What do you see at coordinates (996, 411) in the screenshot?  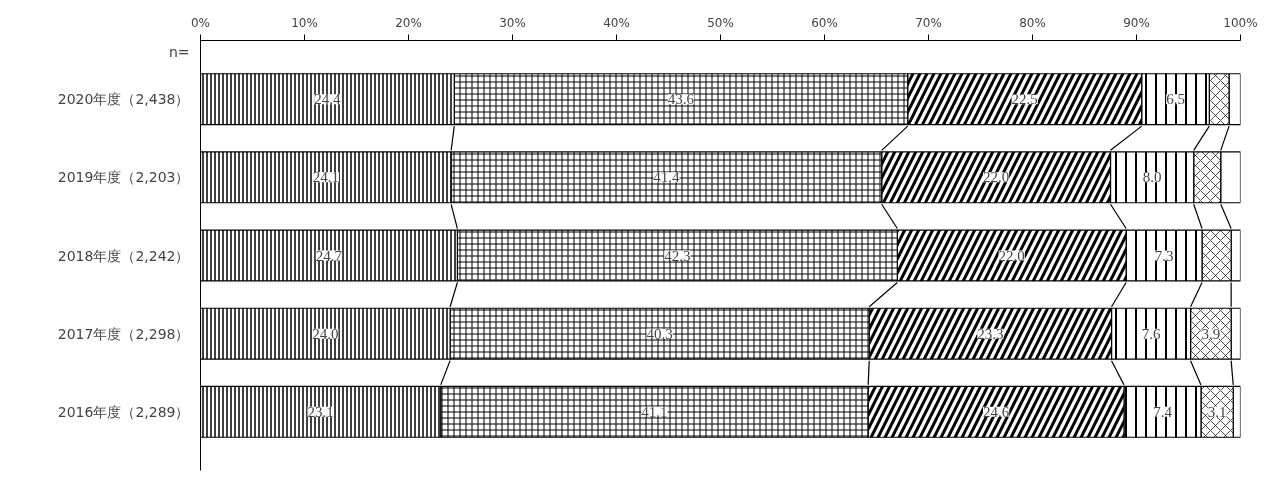 I see `data-label: 24.6` at bounding box center [996, 411].